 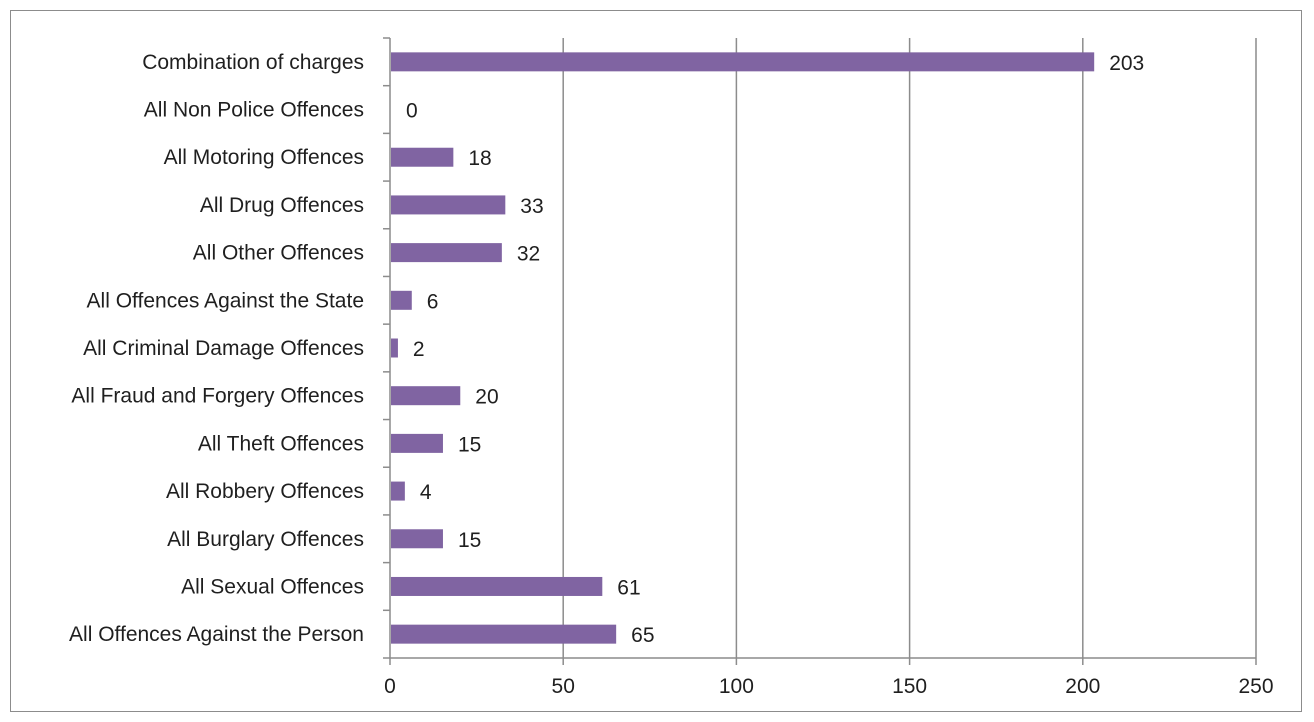 I want to click on category-label: All Drug Offences, so click(x=282, y=205).